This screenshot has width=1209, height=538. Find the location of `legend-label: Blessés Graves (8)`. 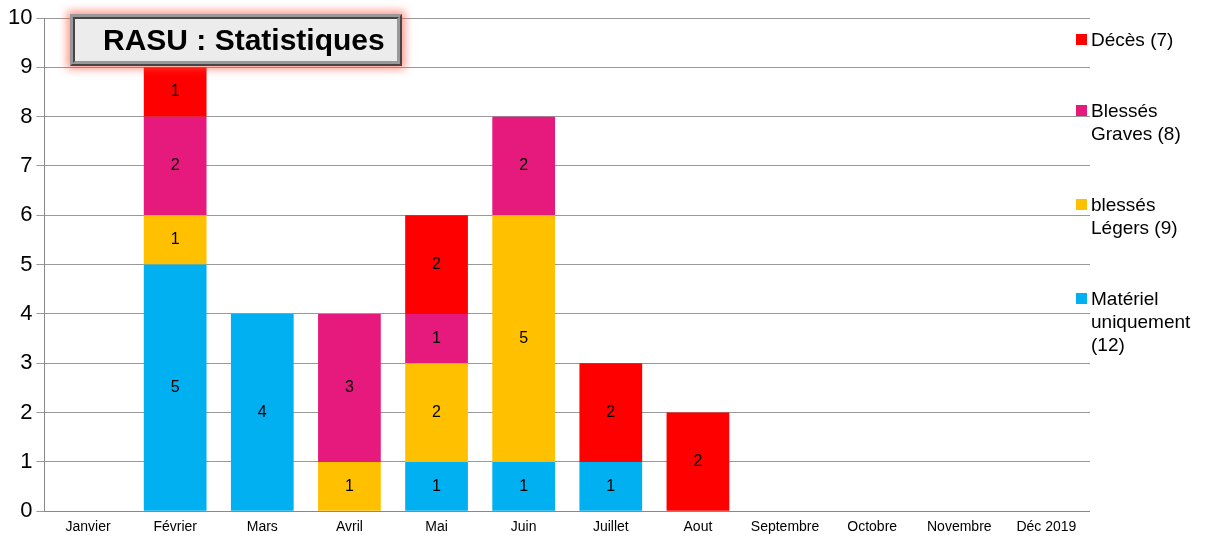

legend-label: Blessés Graves (8) is located at coordinates (1136, 122).